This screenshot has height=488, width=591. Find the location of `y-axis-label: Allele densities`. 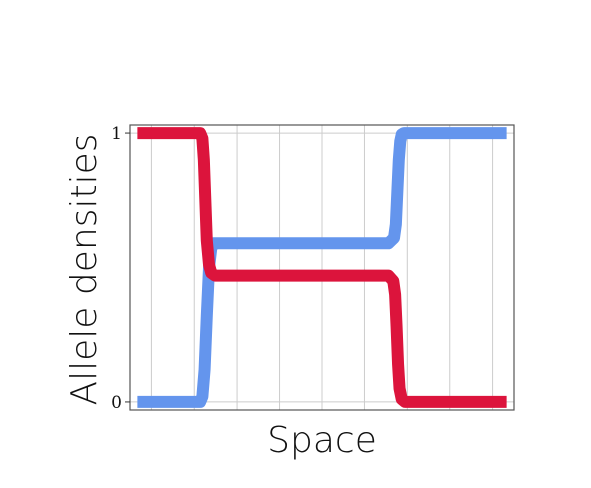

y-axis-label: Allele densities is located at coordinates (84, 270).